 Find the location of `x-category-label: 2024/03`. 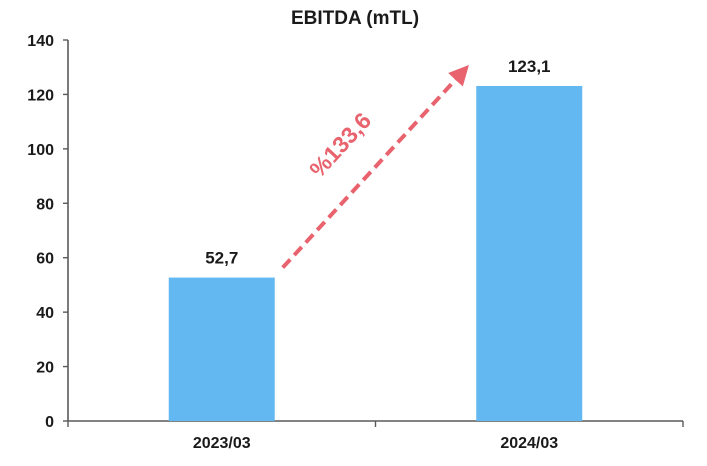

x-category-label: 2024/03 is located at coordinates (529, 443).